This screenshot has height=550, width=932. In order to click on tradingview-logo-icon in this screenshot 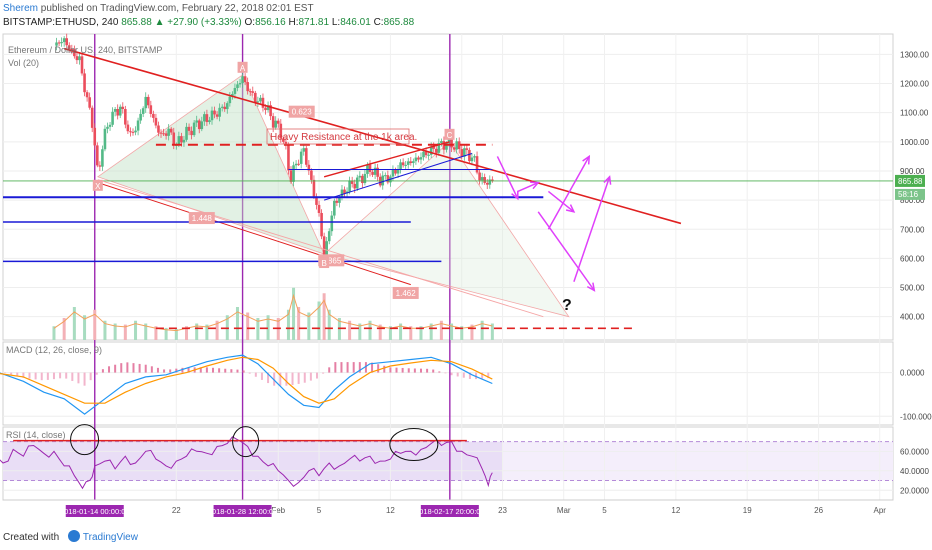, I will do `click(73, 536)`.